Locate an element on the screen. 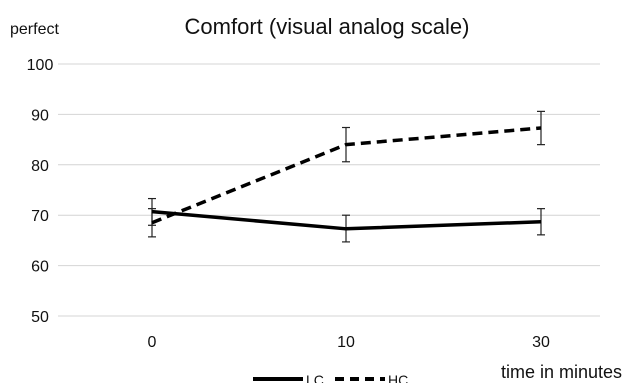 The width and height of the screenshot is (627, 383). legend-item-lc: LC is located at coordinates (288, 377).